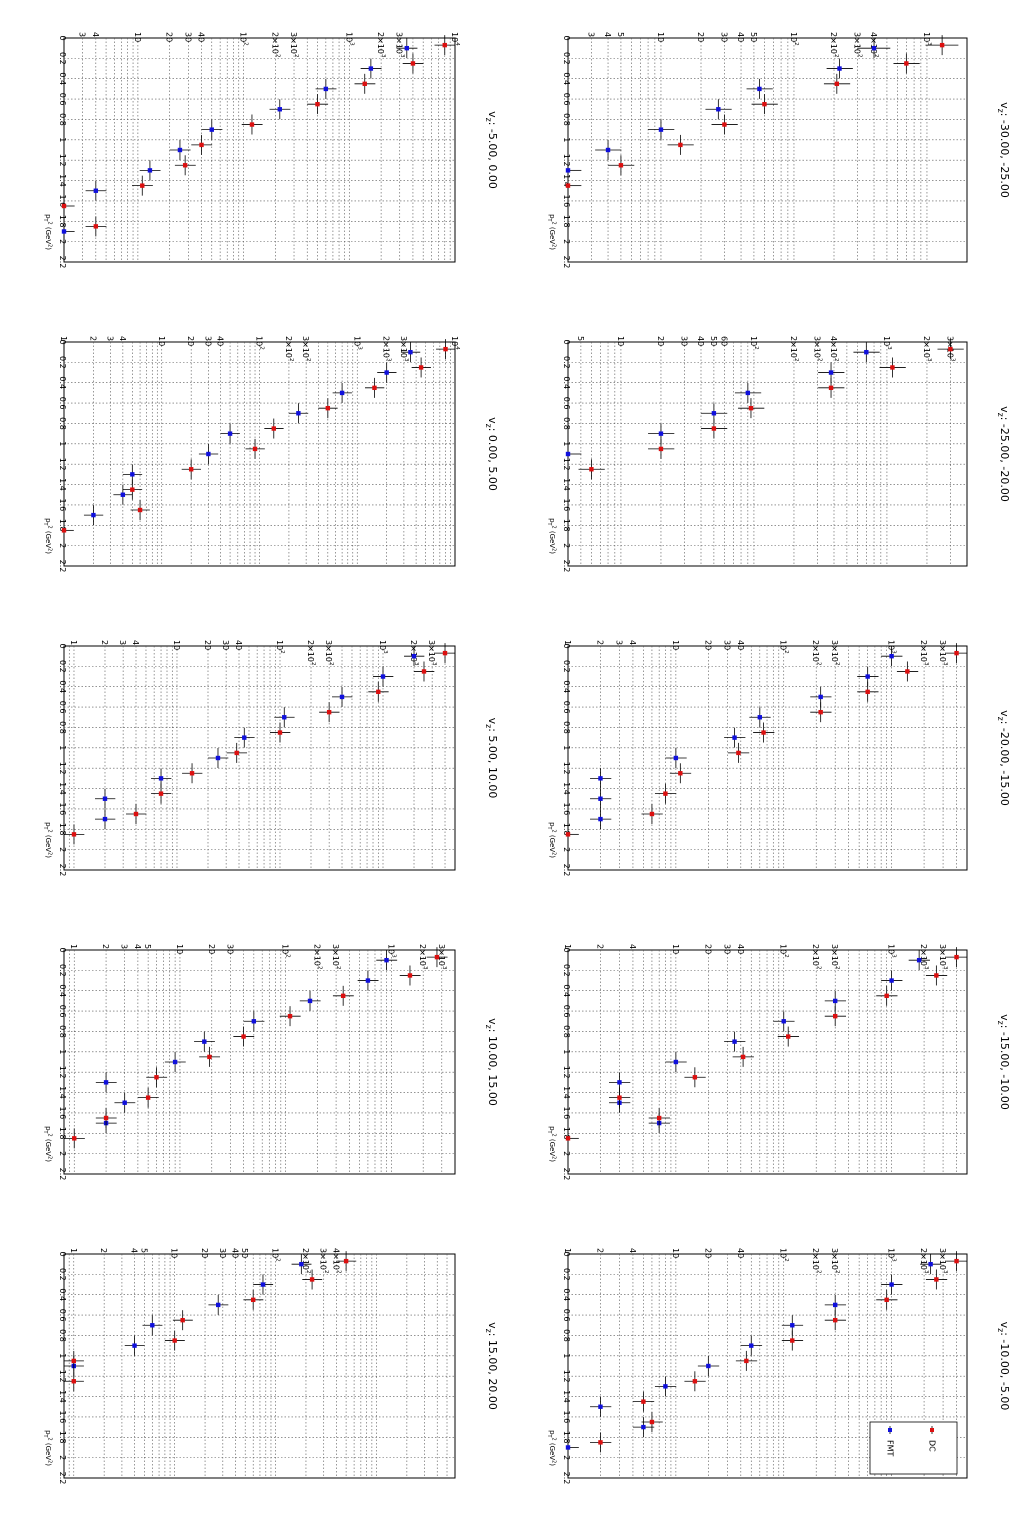 Image resolution: width=1027 pixels, height=1520 pixels. Describe the element at coordinates (62, 341) in the screenshot. I see `x-tick-label: 0` at that location.